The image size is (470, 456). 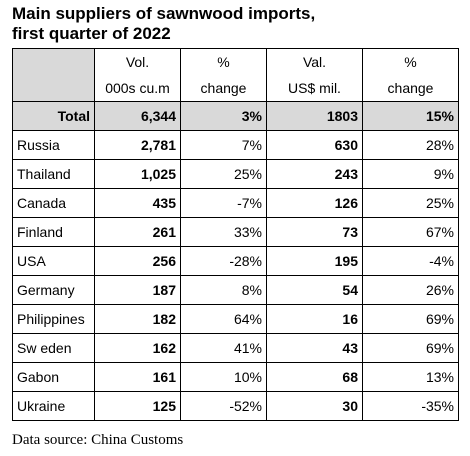 I want to click on table-row: Sw eden 162 41% 43 69%, so click(x=235, y=348).